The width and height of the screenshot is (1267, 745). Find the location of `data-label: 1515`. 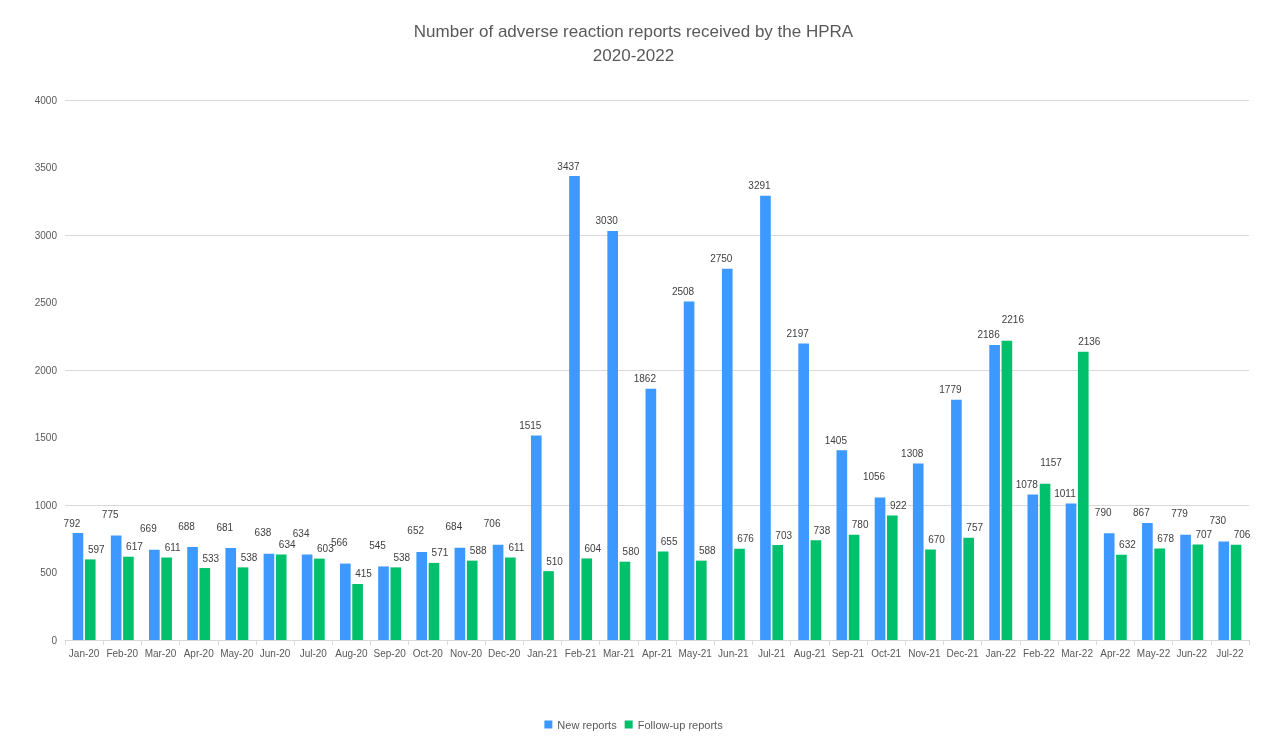

data-label: 1515 is located at coordinates (530, 425).